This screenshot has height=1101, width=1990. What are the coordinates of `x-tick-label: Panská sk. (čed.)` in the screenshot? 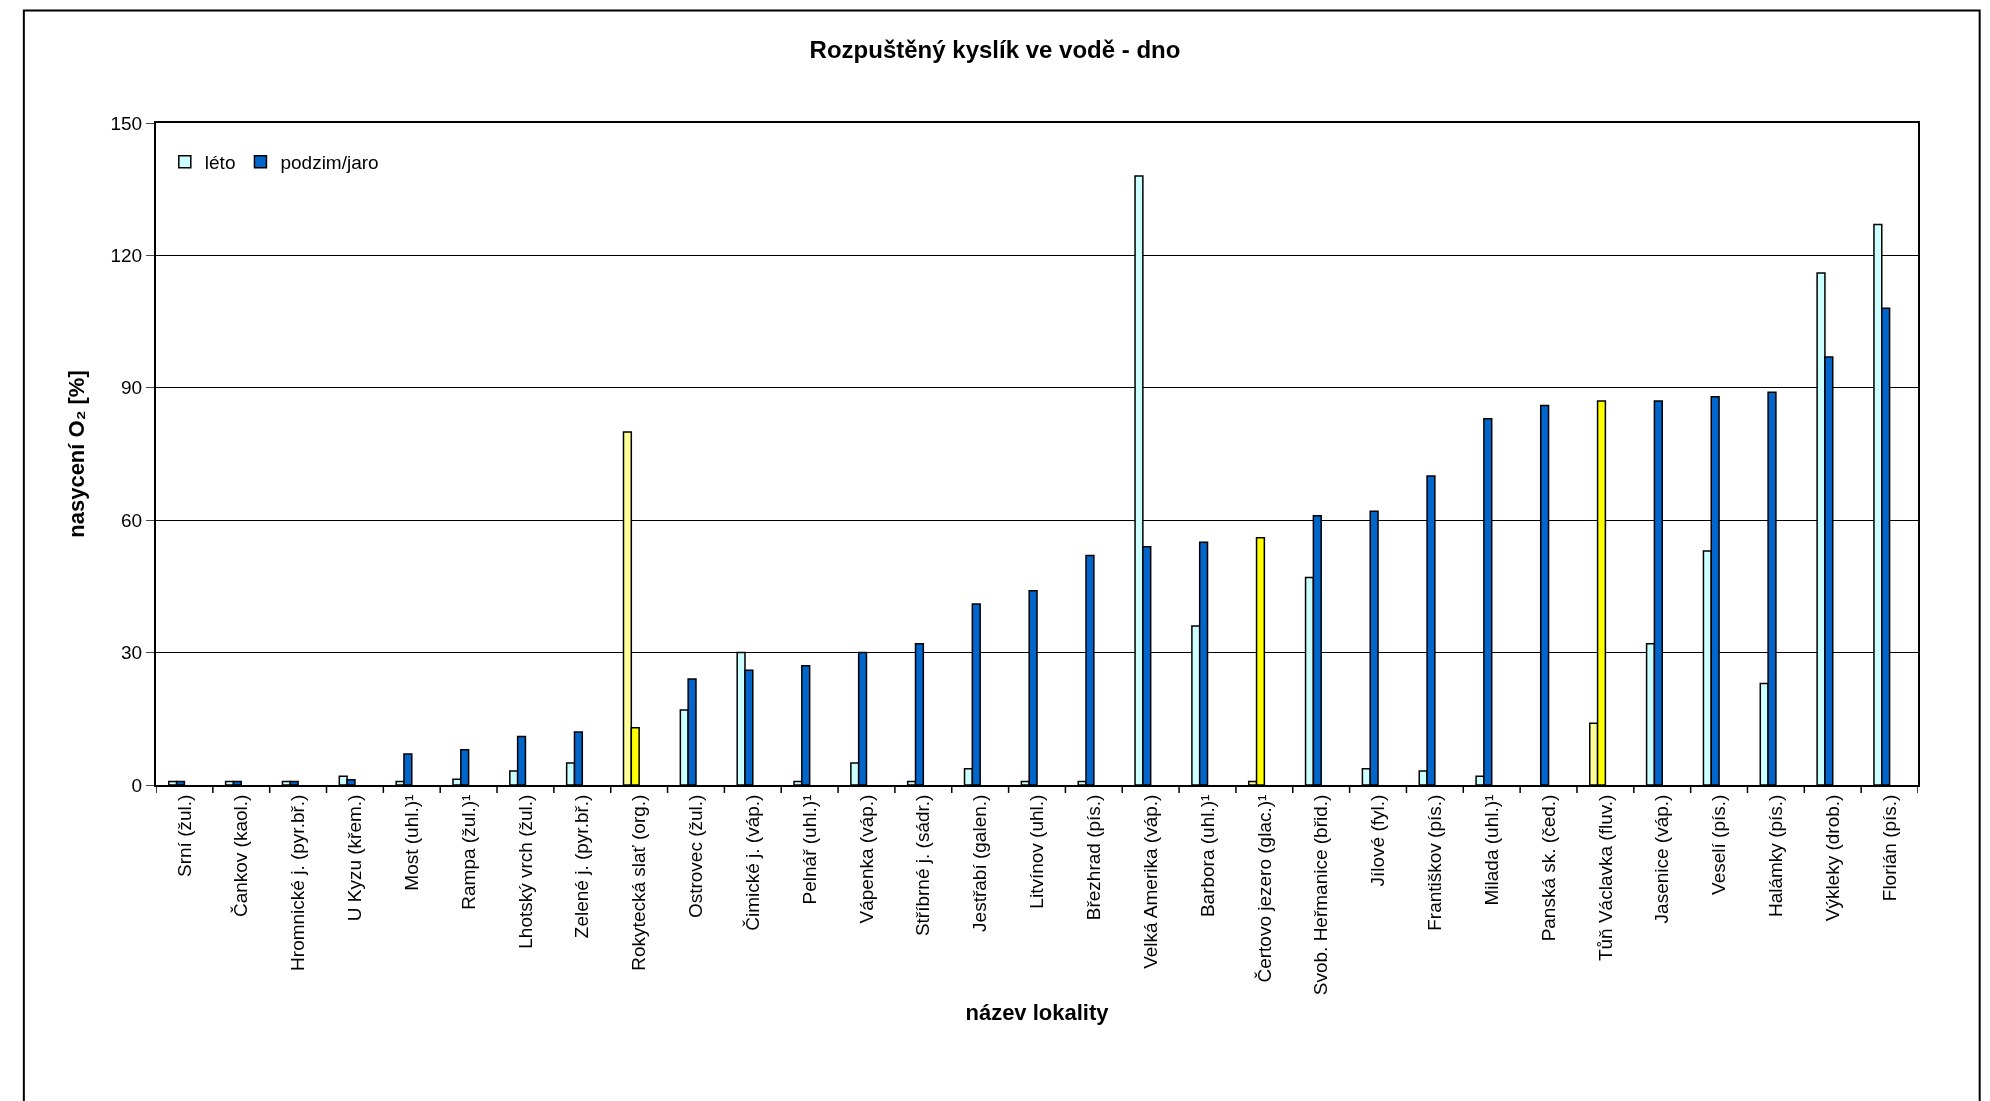 It's located at (1548, 868).